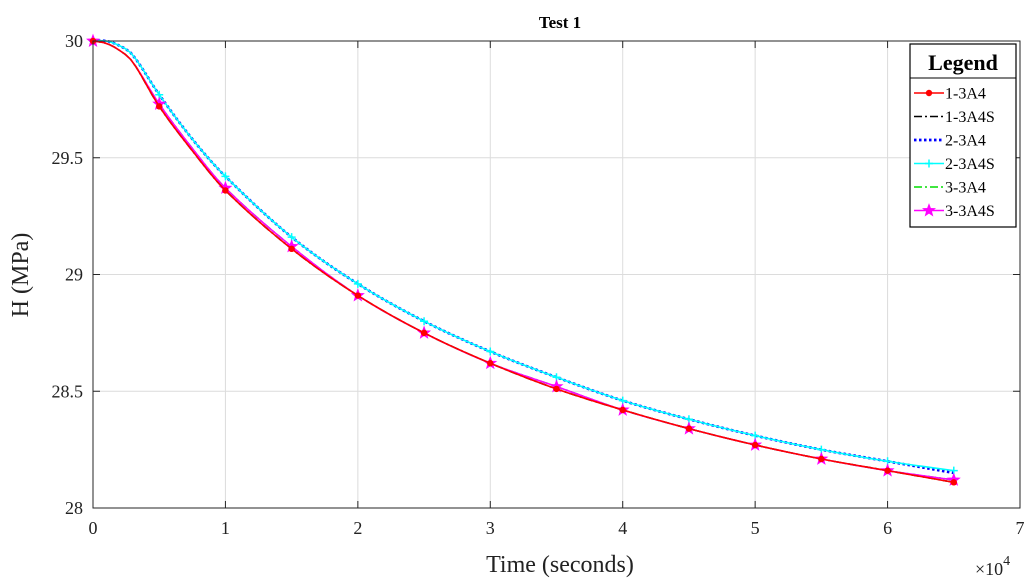 This screenshot has width=1027, height=581. Describe the element at coordinates (965, 141) in the screenshot. I see `legend-label: 2-3A4` at that location.